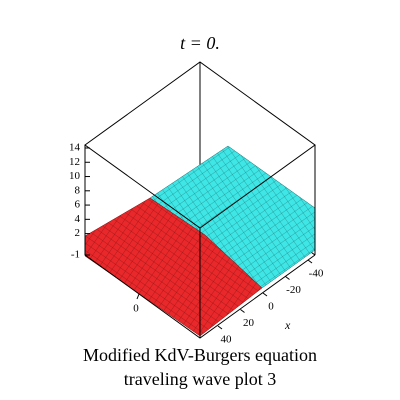 This screenshot has width=400, height=400. I want to click on z-tick-label: 12, so click(74, 162).